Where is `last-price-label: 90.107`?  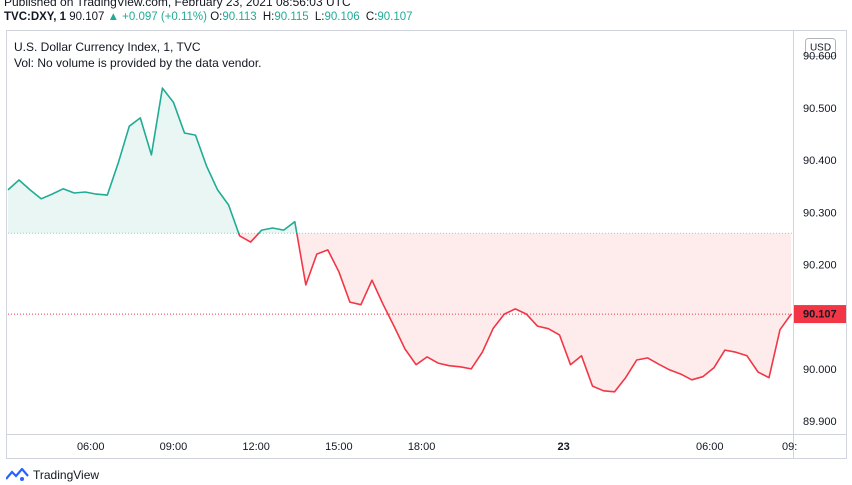 last-price-label: 90.107 is located at coordinates (820, 314).